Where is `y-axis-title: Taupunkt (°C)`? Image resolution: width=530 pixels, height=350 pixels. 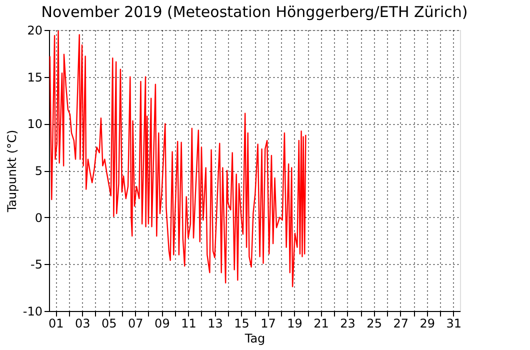 y-axis-title: Taupunkt (°C) is located at coordinates (11, 172).